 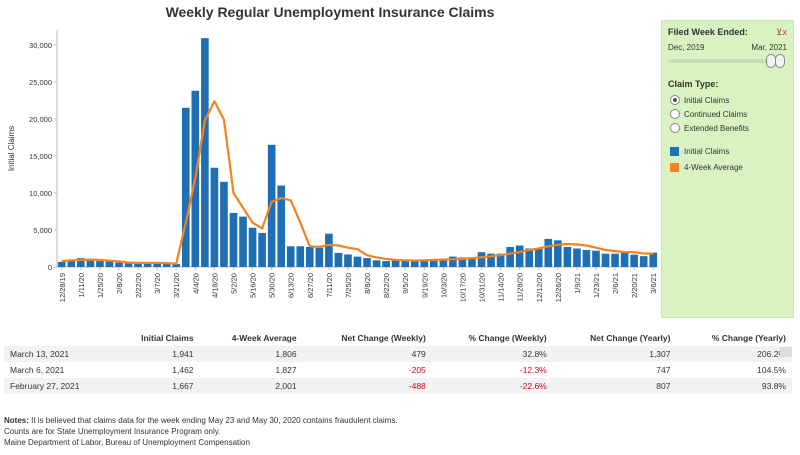 I want to click on x-tick-label: 7/25/20, so click(x=348, y=285).